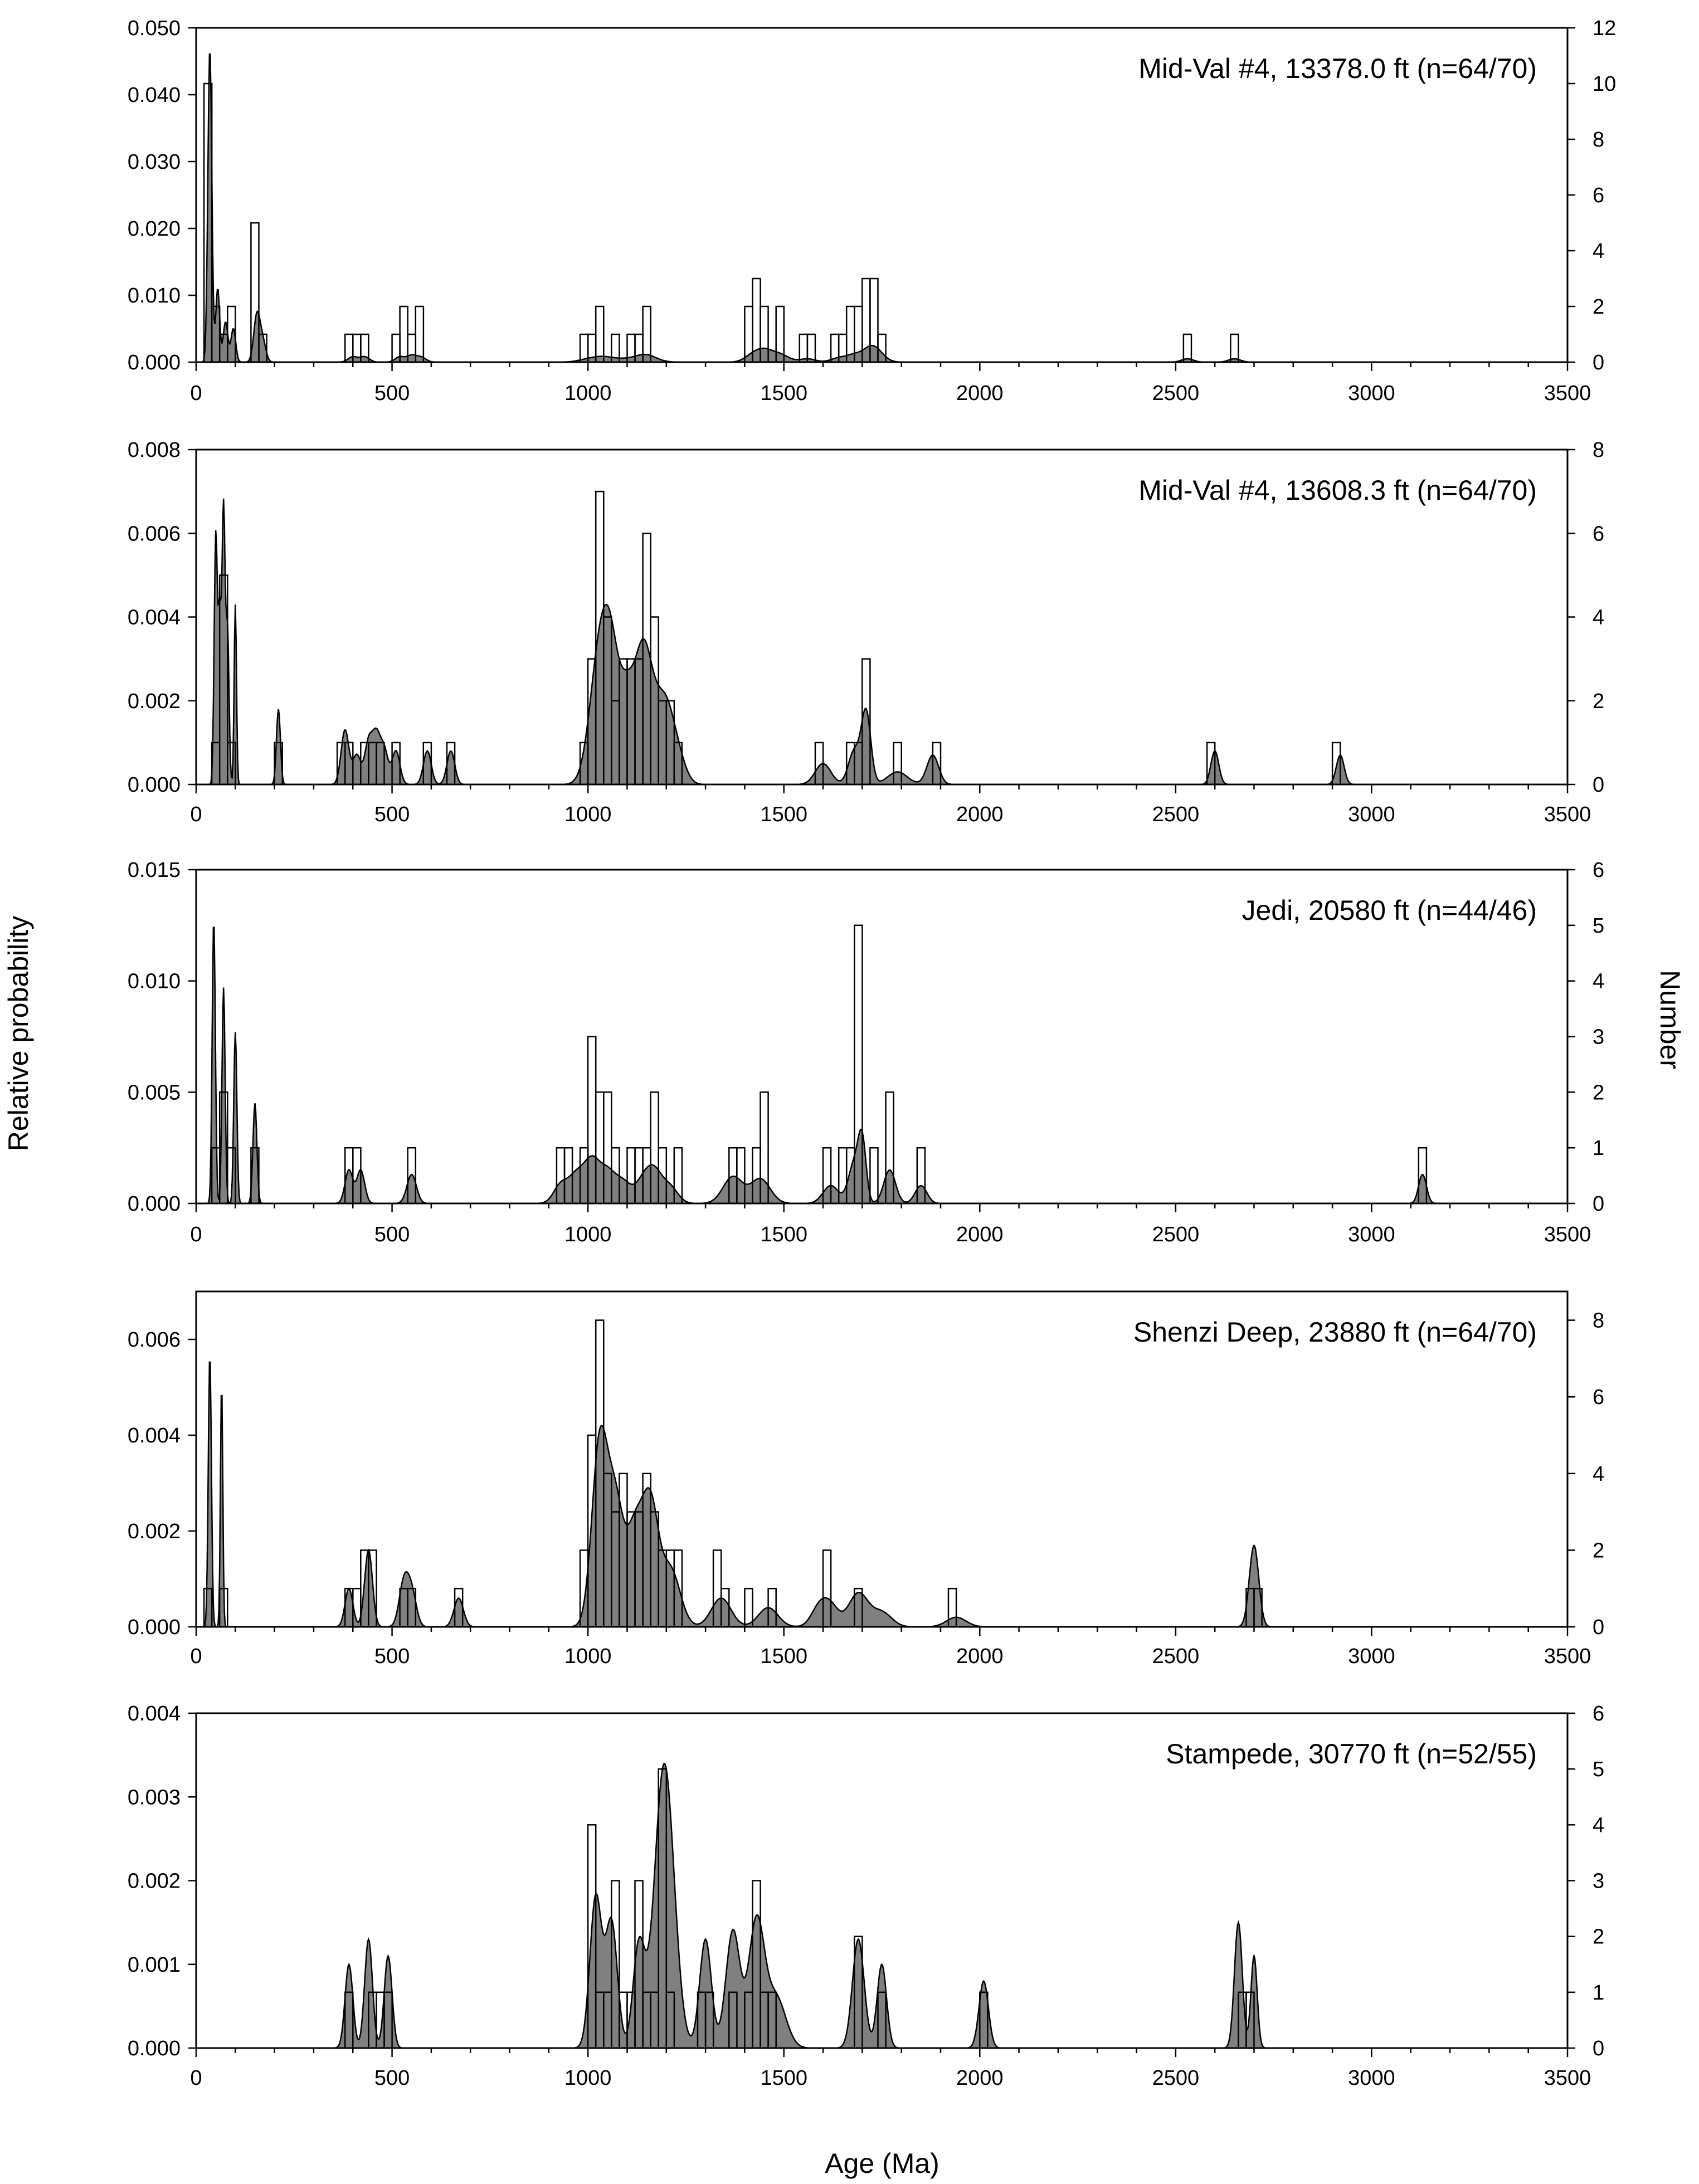 The image size is (1699, 2184). What do you see at coordinates (1670, 1020) in the screenshot?
I see `y-axis-label-right: Number` at bounding box center [1670, 1020].